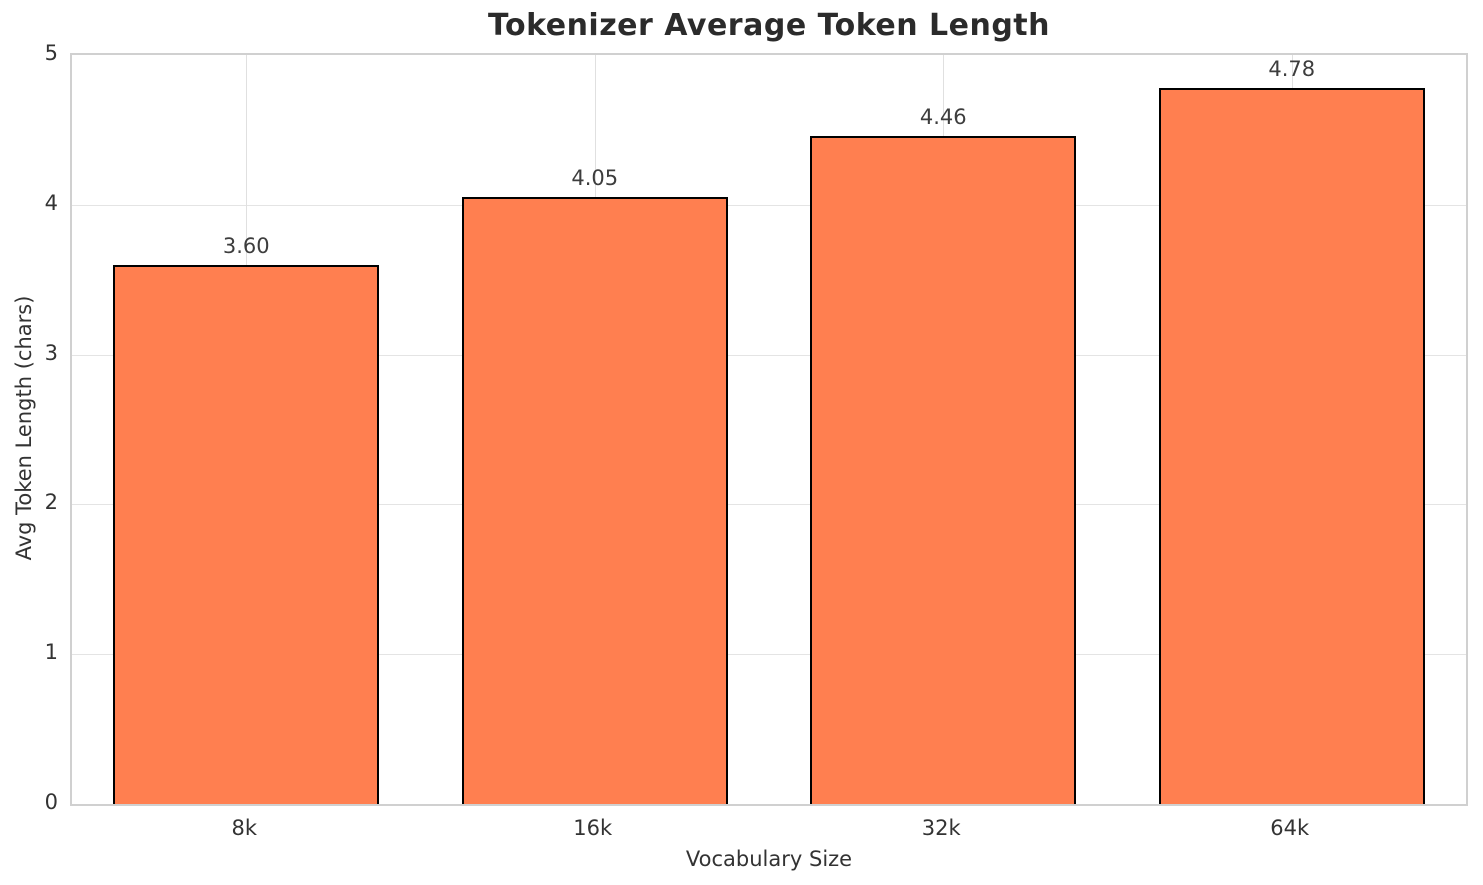  Describe the element at coordinates (51, 652) in the screenshot. I see `y-tick-label-1: 1` at that location.